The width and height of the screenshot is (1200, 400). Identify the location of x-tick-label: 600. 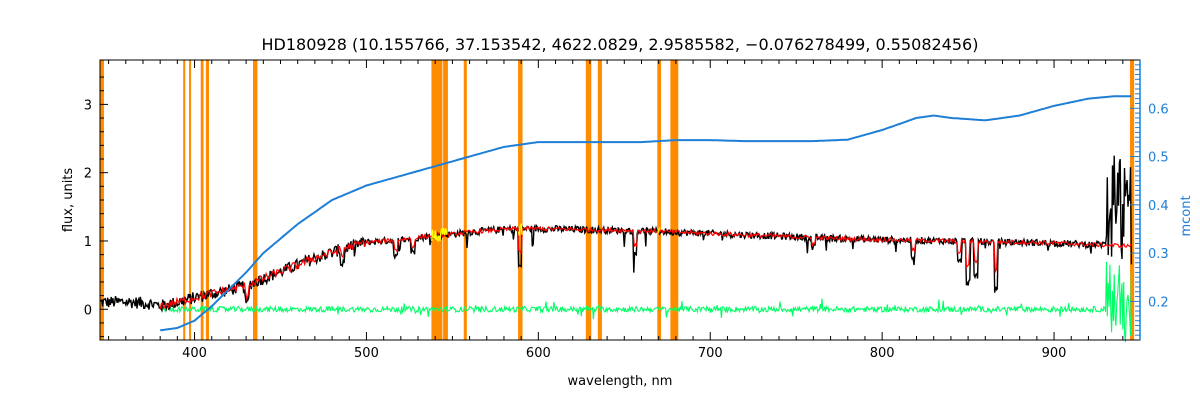
(538, 353).